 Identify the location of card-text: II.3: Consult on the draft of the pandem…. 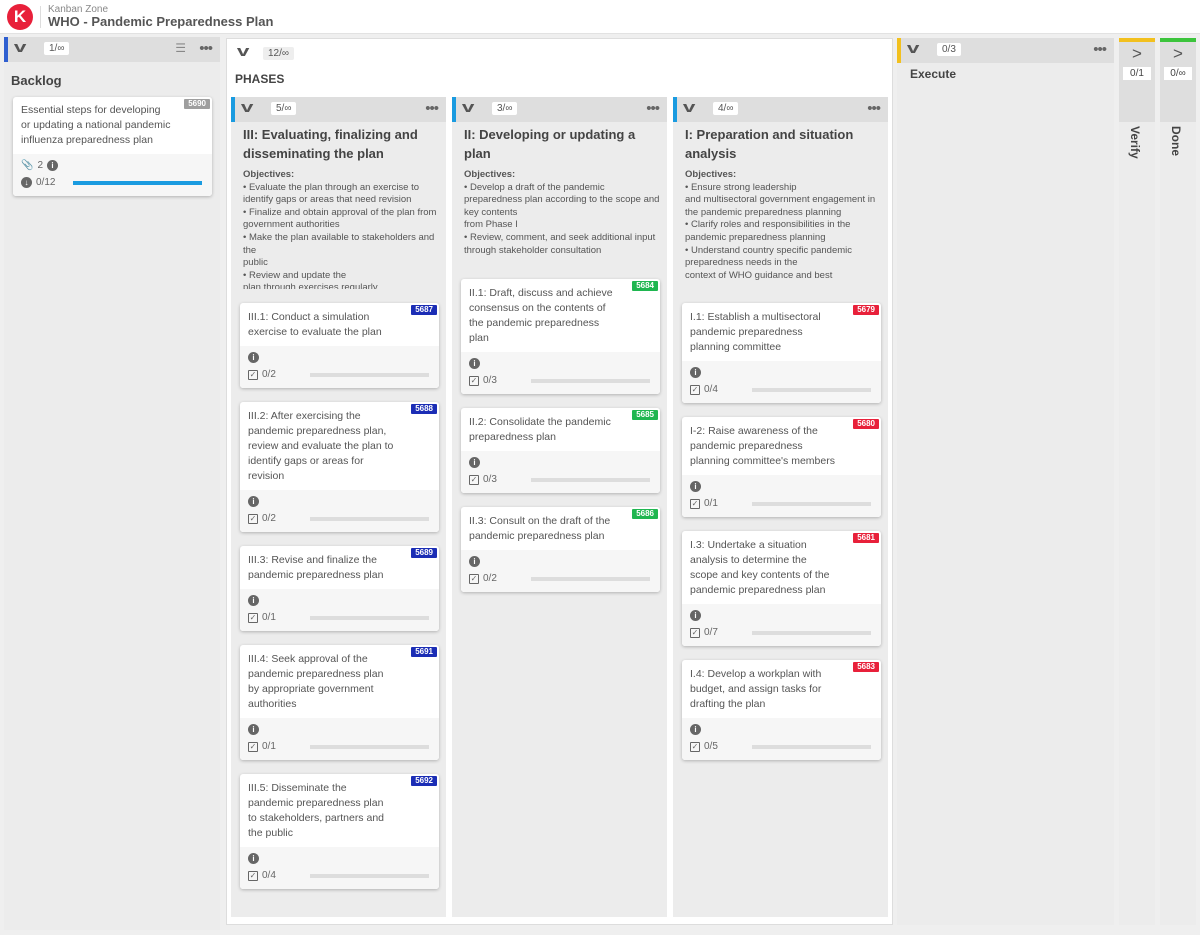
(540, 528).